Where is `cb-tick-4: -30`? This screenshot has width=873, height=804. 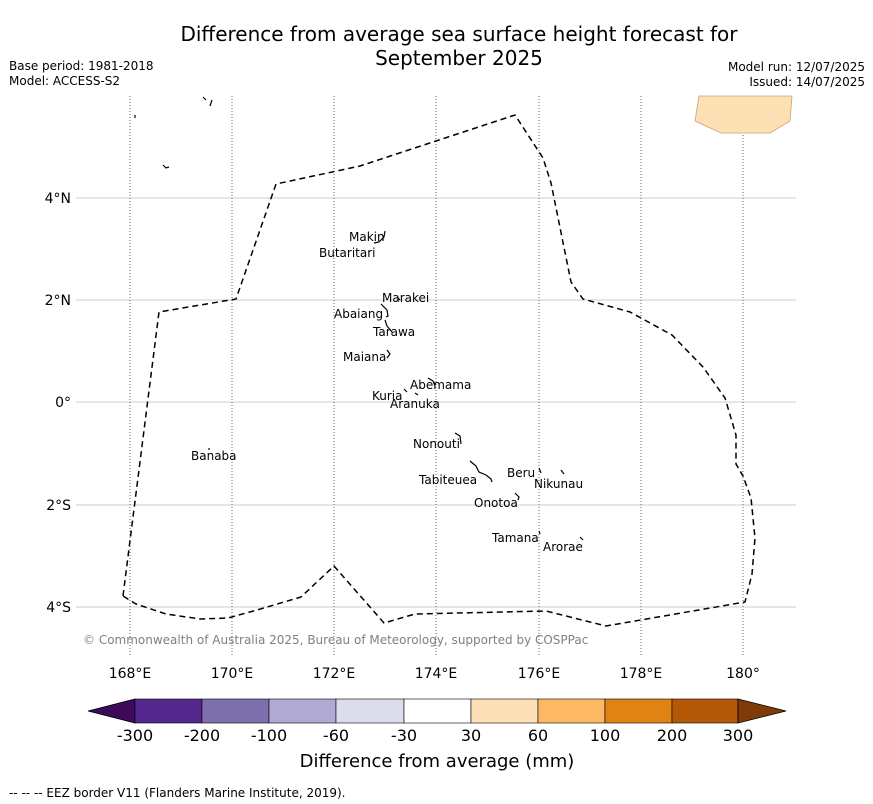 cb-tick-4: -30 is located at coordinates (404, 735).